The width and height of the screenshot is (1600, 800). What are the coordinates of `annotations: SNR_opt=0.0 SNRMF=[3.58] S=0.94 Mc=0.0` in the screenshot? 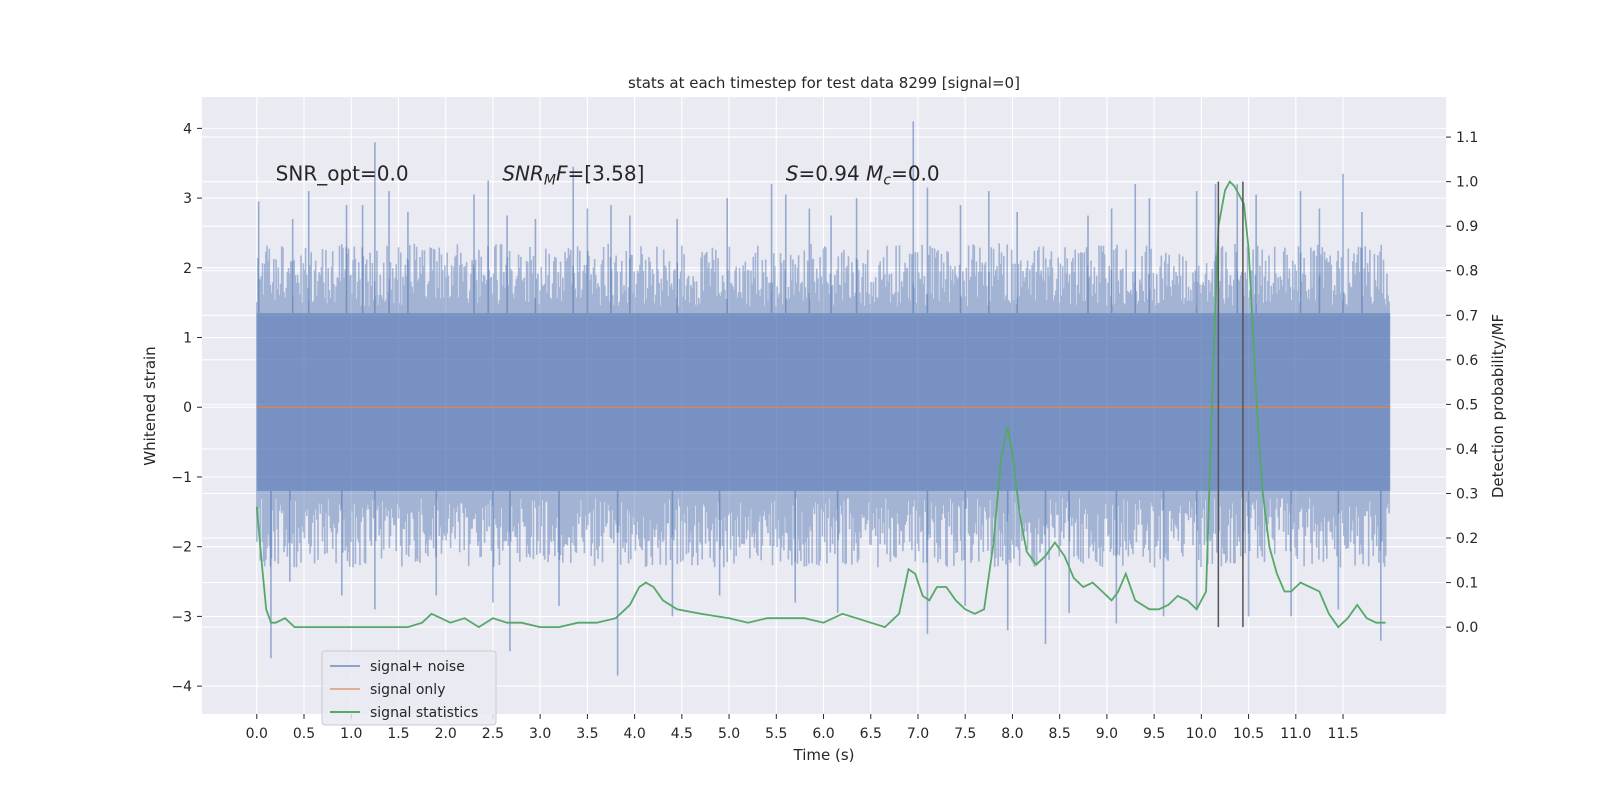 It's located at (608, 175).